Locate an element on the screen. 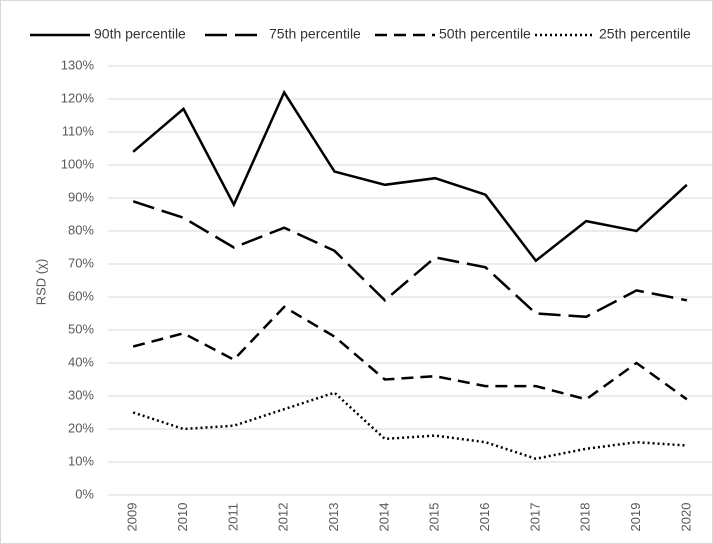 This screenshot has width=713, height=544. y-axis-label: RSD (χ) is located at coordinates (40, 282).